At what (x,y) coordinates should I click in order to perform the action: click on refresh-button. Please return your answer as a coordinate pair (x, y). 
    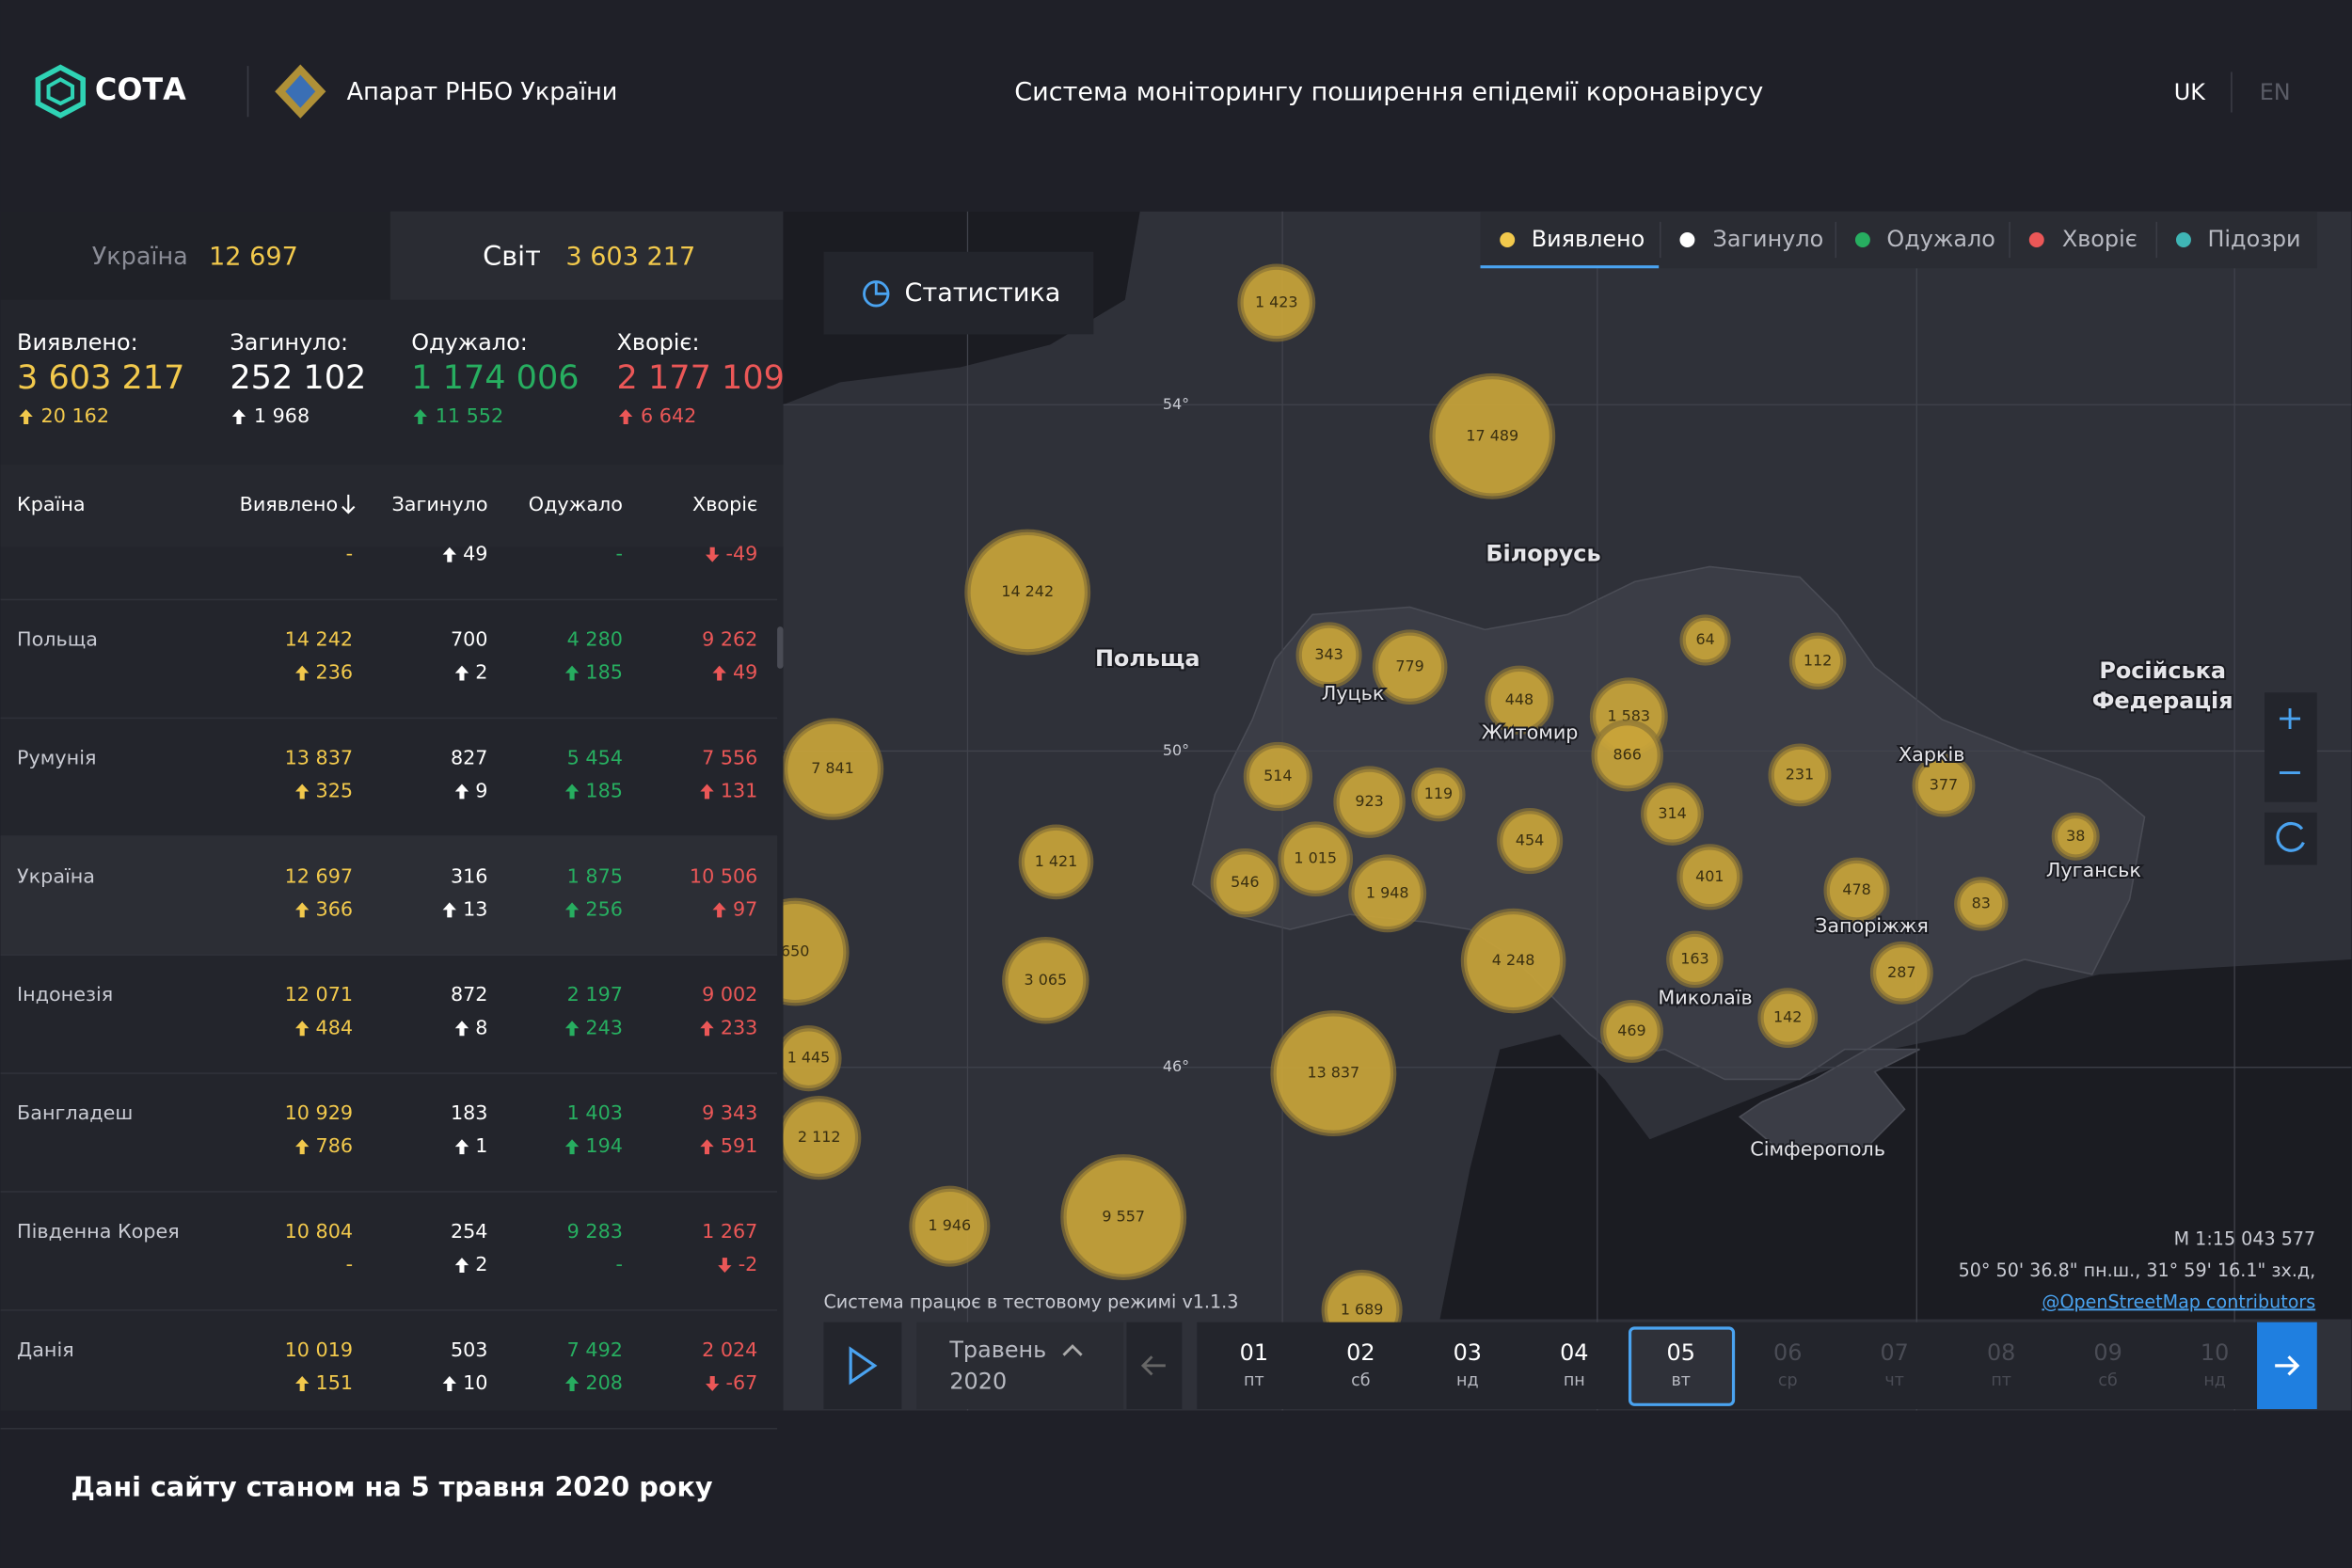
    Looking at the image, I should click on (2291, 838).